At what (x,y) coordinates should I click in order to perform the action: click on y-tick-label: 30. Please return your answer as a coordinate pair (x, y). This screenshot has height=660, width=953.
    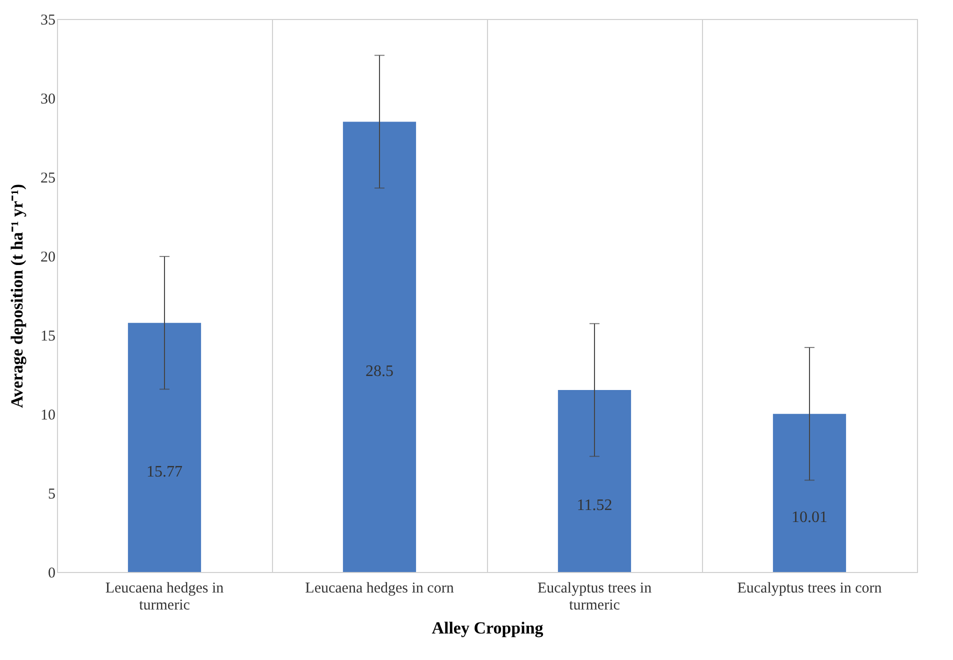
    Looking at the image, I should click on (48, 100).